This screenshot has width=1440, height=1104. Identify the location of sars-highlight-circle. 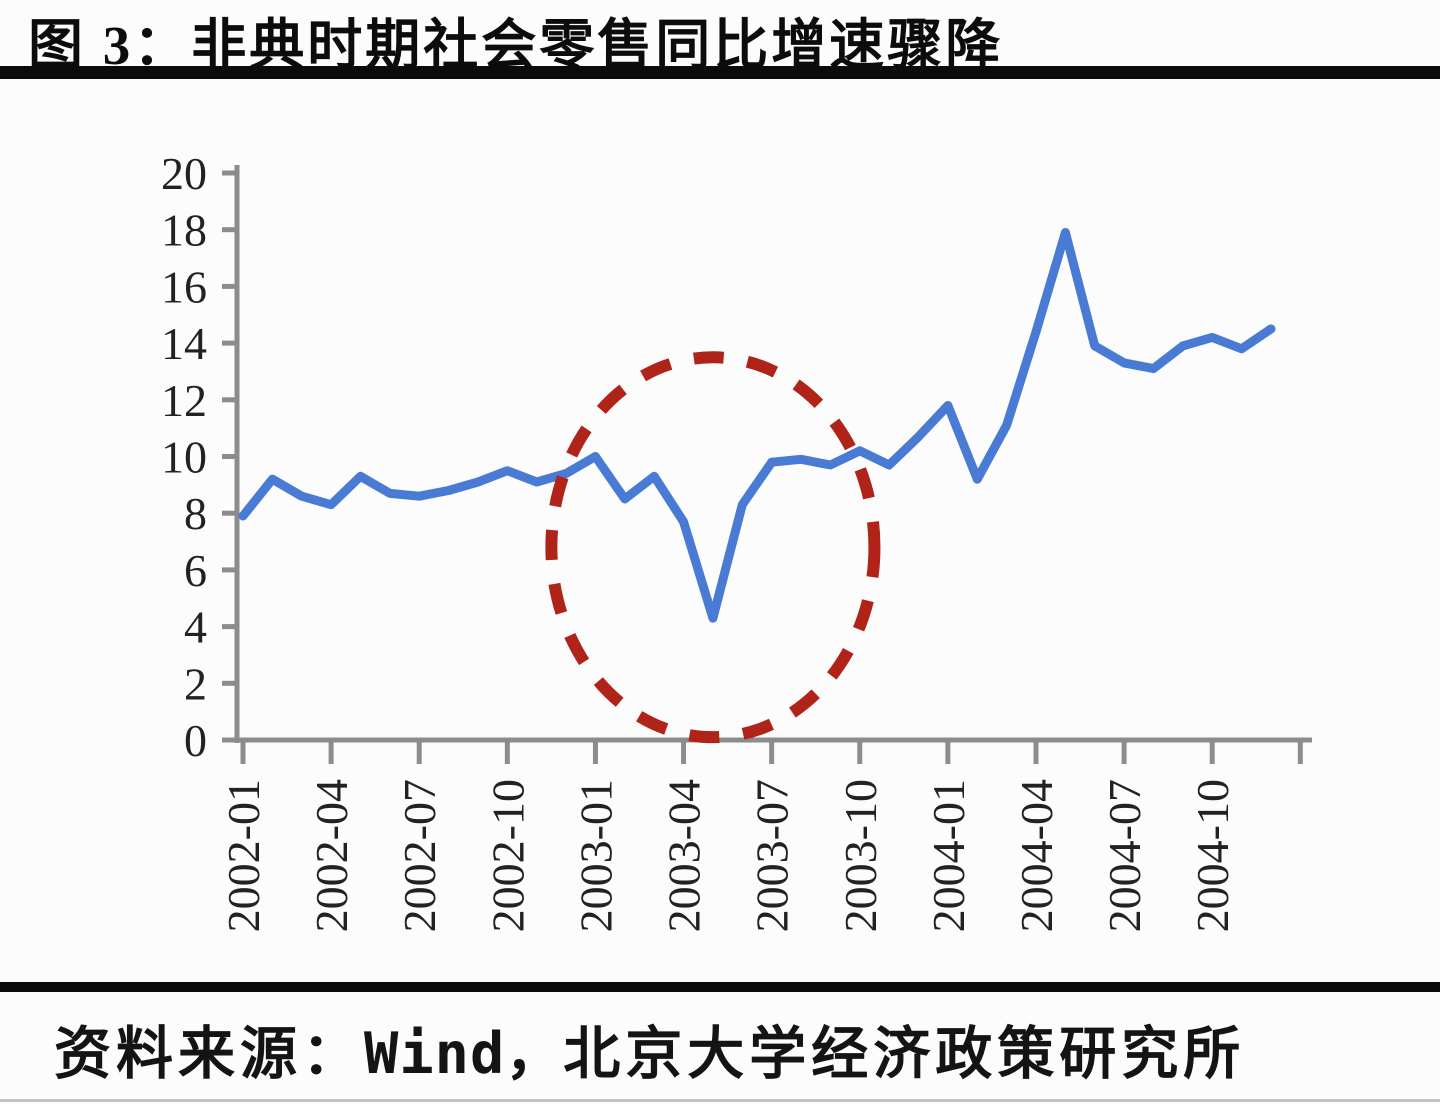
(713, 547).